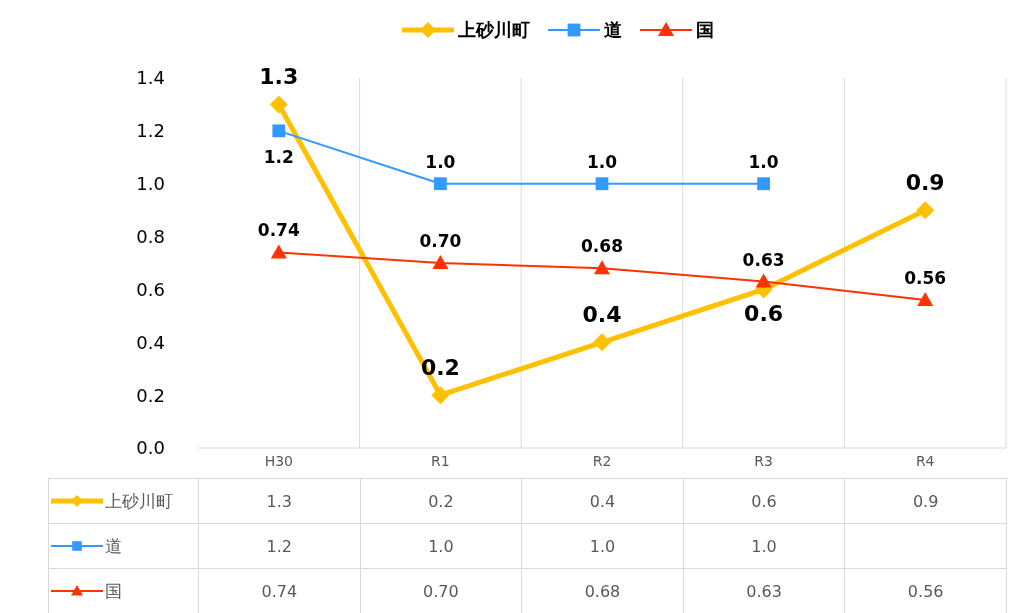 The width and height of the screenshot is (1019, 613). Describe the element at coordinates (602, 315) in the screenshot. I see `text: 0.4` at that location.